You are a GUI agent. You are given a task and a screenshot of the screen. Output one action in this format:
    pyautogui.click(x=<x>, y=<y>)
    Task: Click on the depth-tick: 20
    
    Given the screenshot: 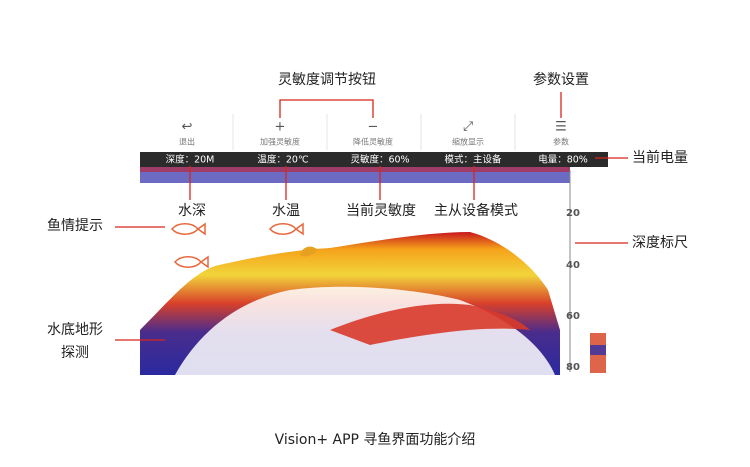 What is the action you would take?
    pyautogui.click(x=573, y=213)
    